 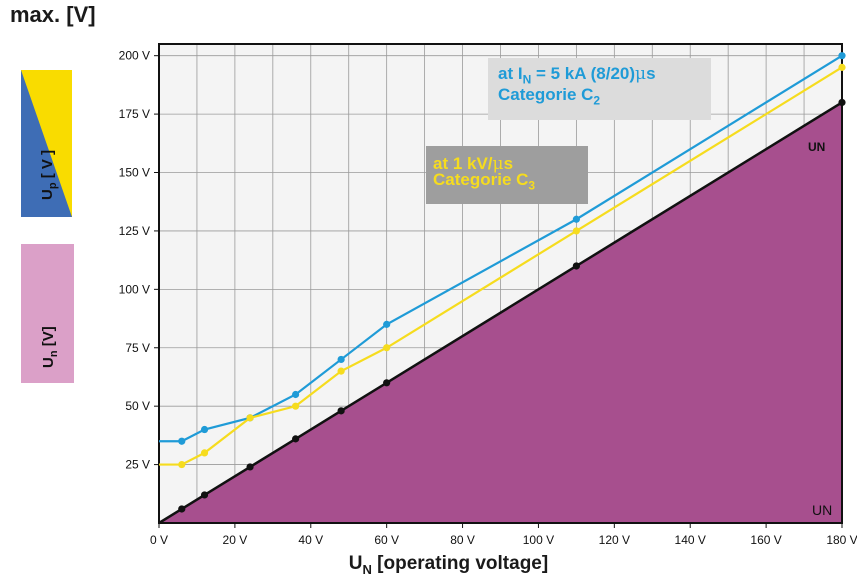 I want to click on x-tick-label: 40 V, so click(x=310, y=540).